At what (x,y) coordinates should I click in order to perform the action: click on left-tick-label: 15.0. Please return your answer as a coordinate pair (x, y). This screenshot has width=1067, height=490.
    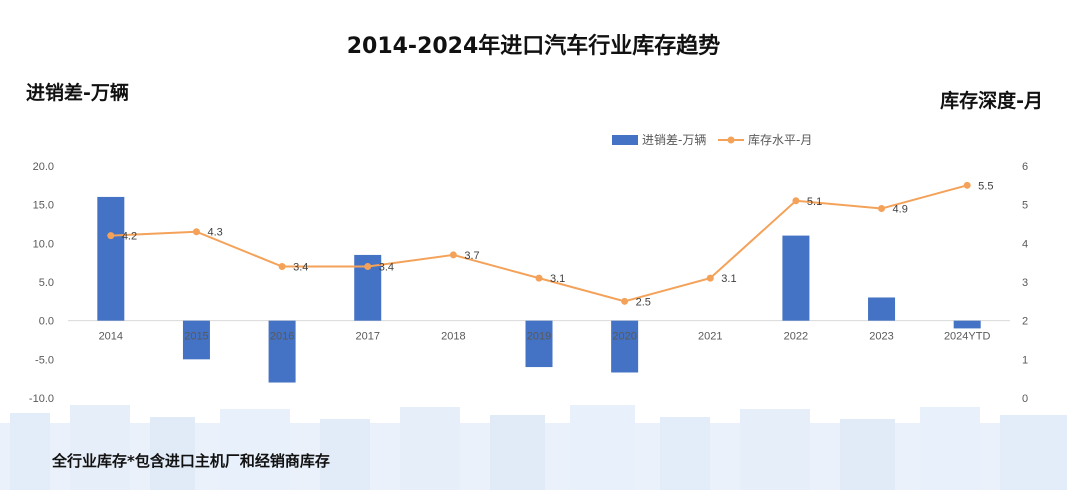
    Looking at the image, I should click on (43, 206).